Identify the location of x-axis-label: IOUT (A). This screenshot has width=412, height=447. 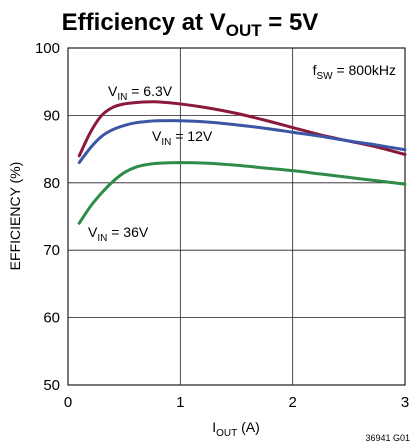
(236, 429).